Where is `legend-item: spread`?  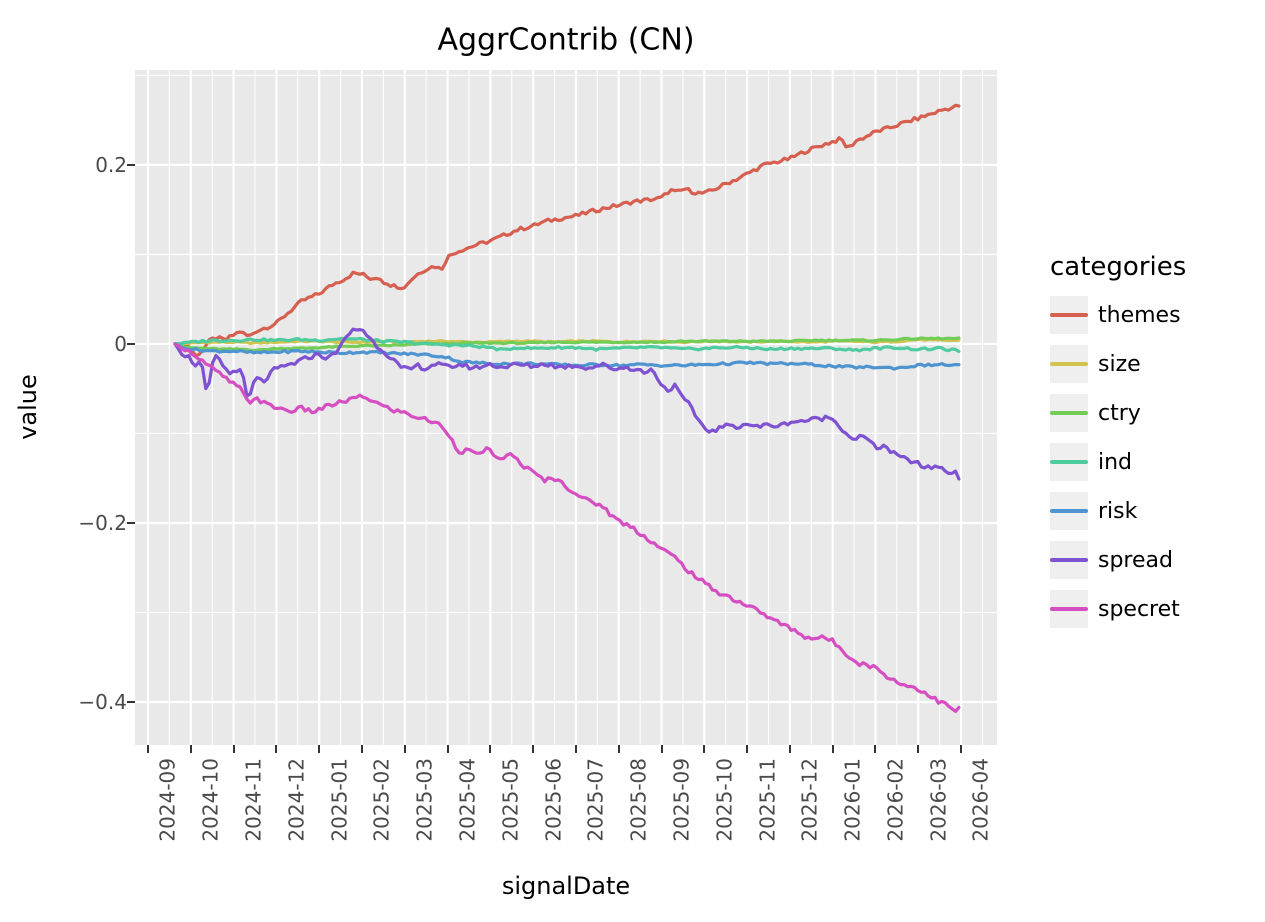 legend-item: spread is located at coordinates (1118, 560).